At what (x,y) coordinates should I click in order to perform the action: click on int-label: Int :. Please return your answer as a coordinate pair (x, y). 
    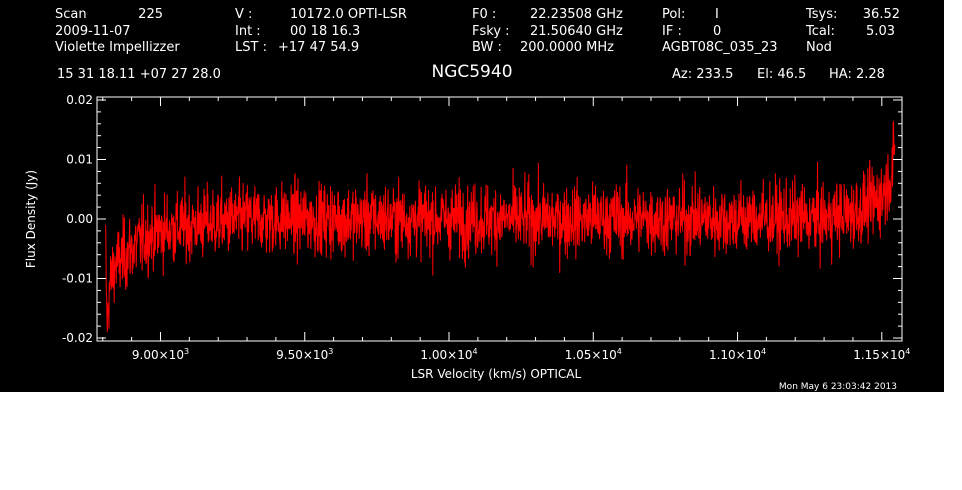
    Looking at the image, I should click on (248, 31).